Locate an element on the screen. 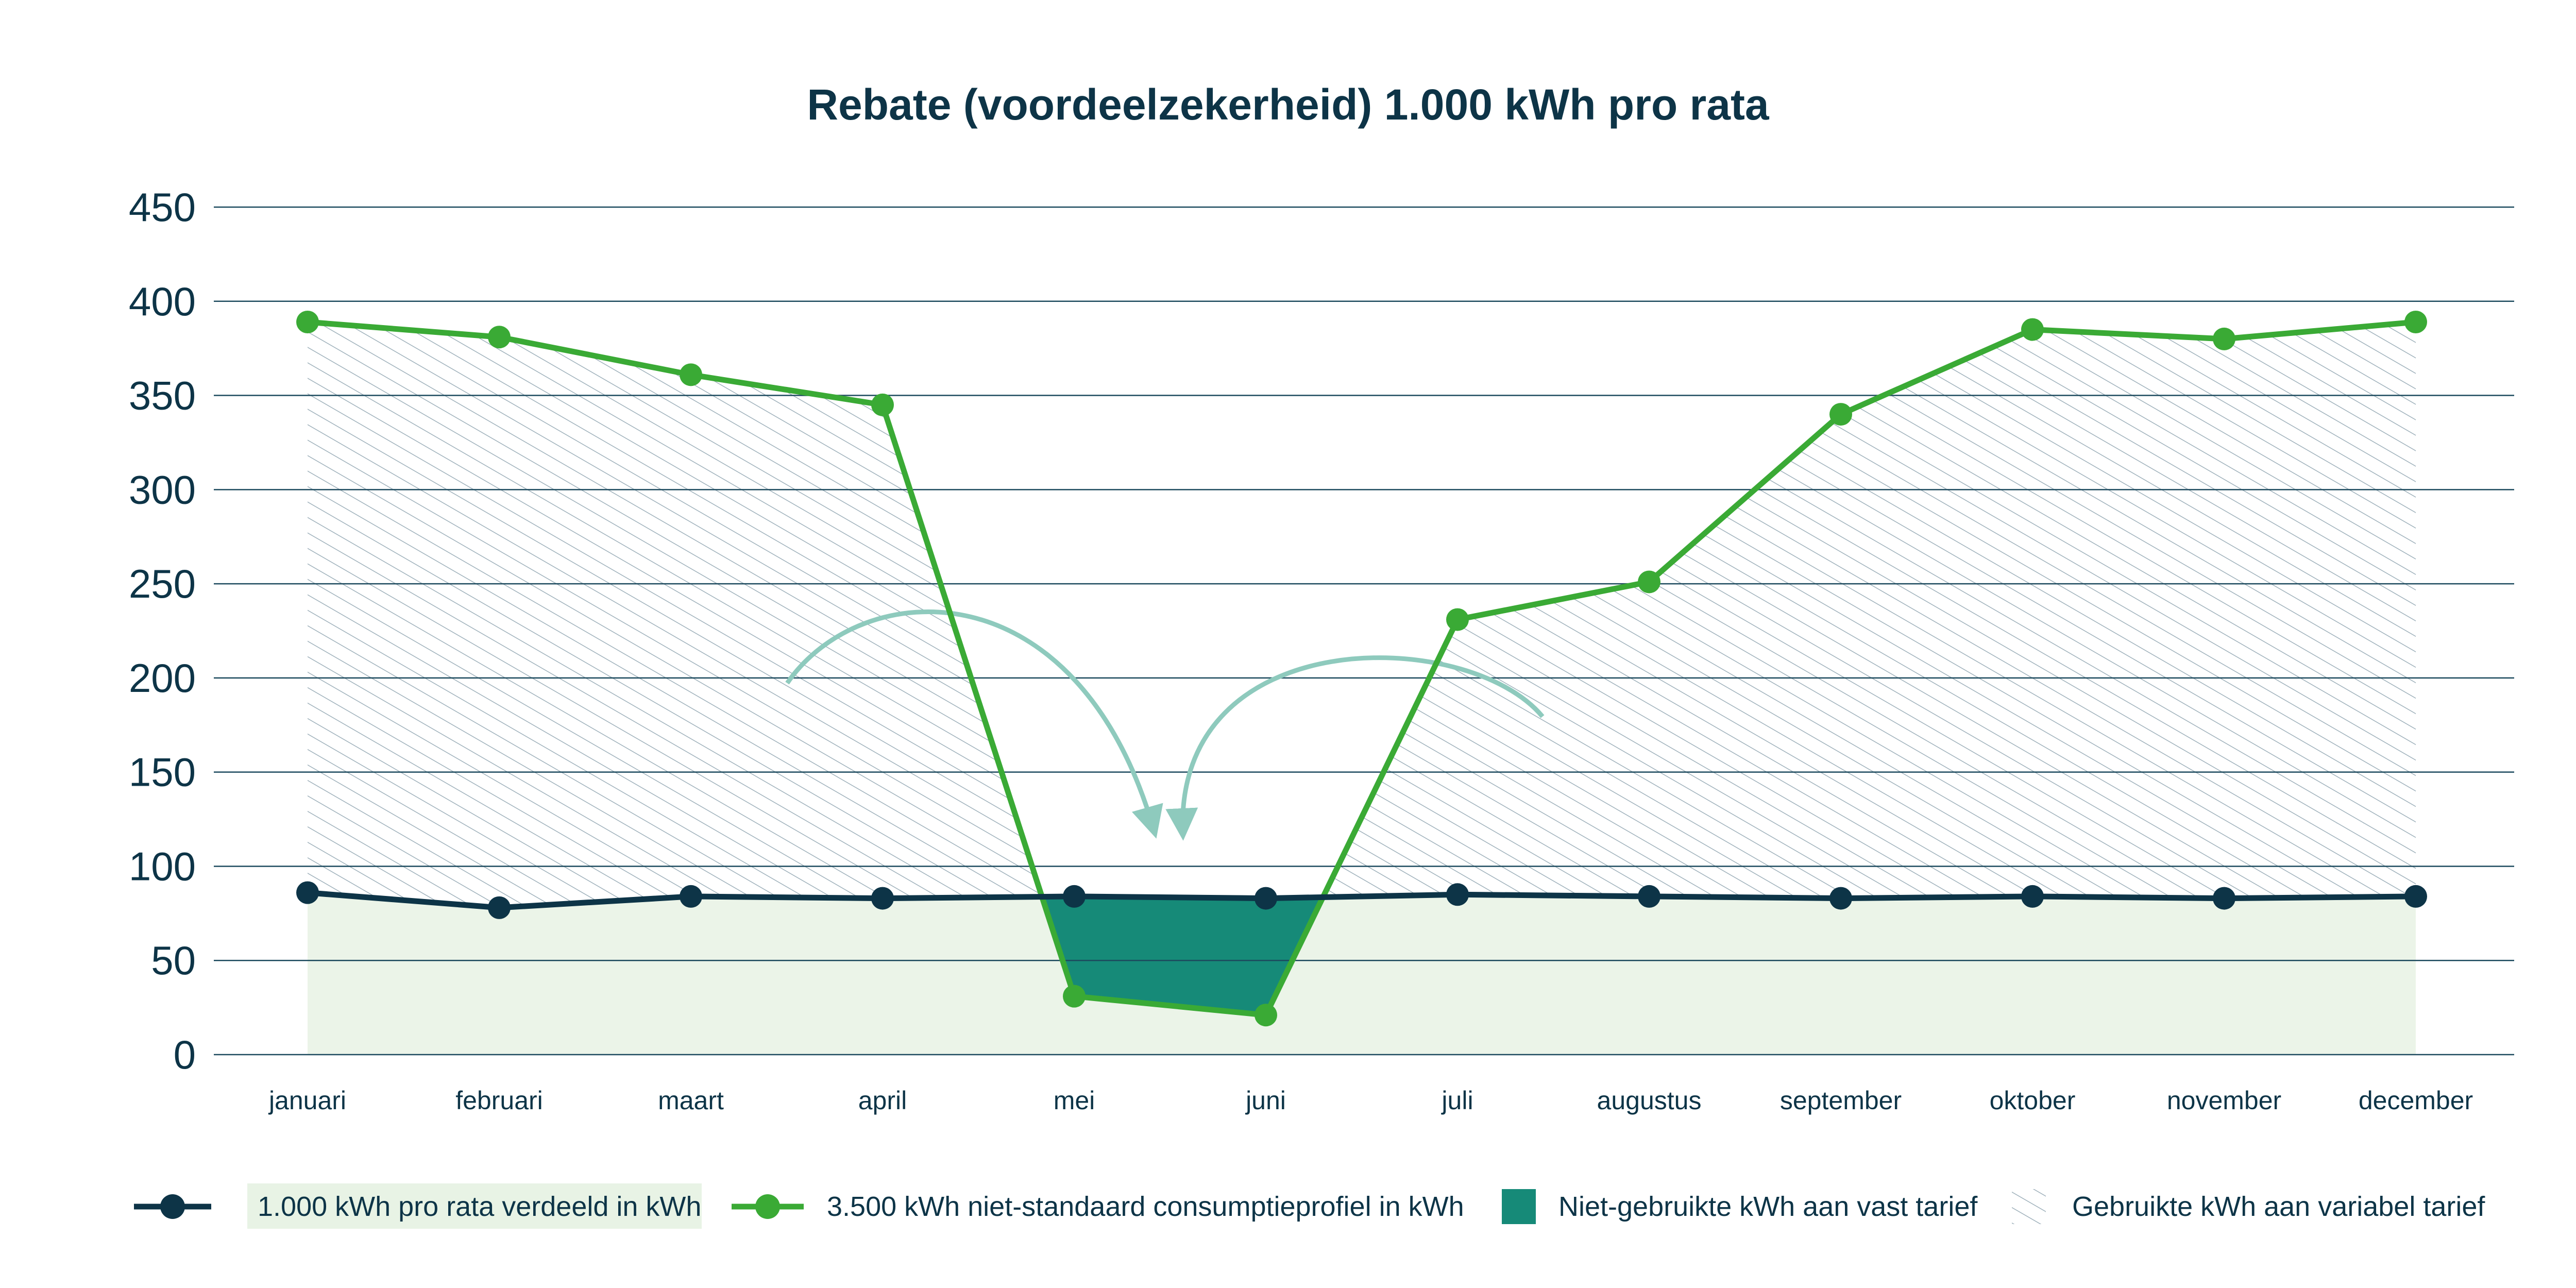 The height and width of the screenshot is (1288, 2576). data-point-pro-rata-oktober is located at coordinates (2032, 896).